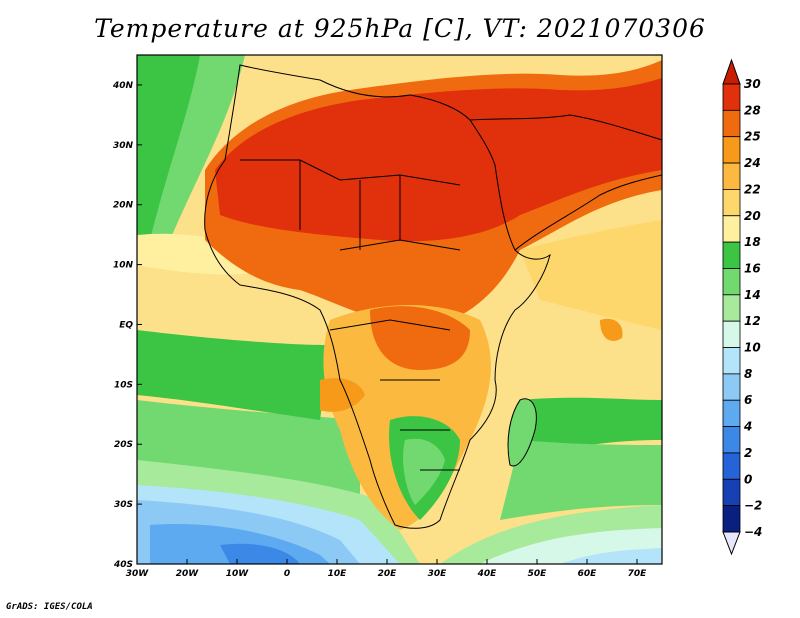 This screenshot has width=800, height=618. What do you see at coordinates (588, 574) in the screenshot?
I see `lon-label: 60E` at bounding box center [588, 574].